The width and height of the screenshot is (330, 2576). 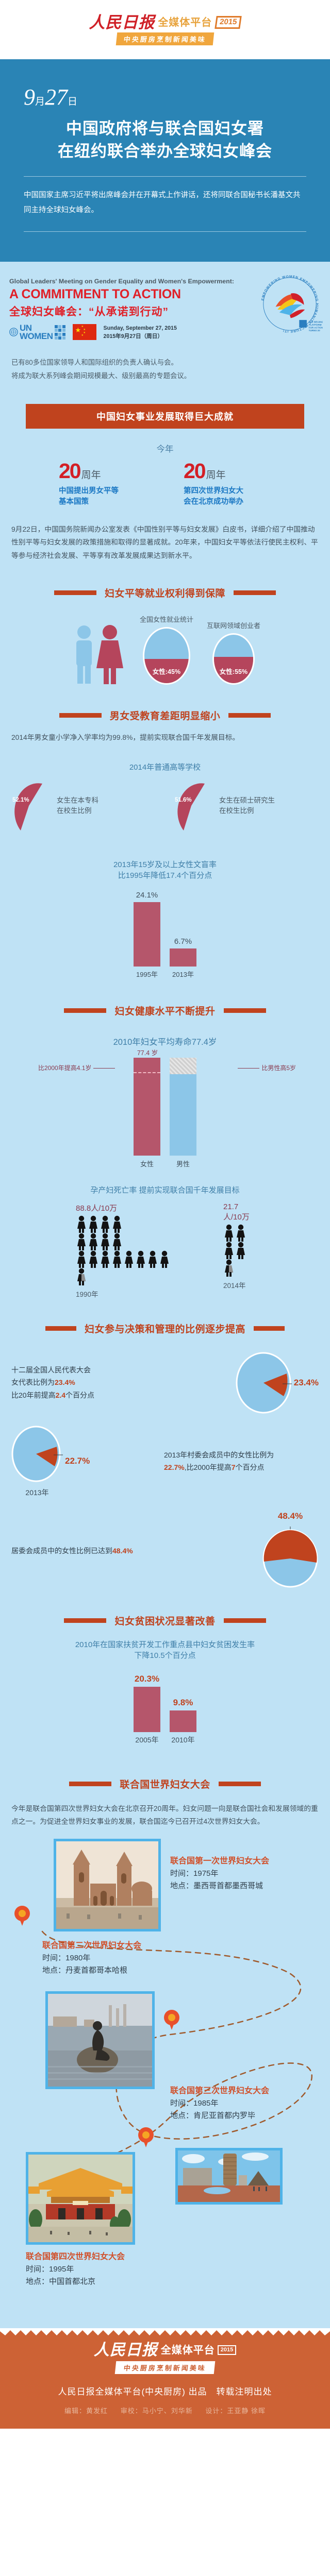 I want to click on education-wedge-1-pct: 52.1%, so click(x=20, y=799).